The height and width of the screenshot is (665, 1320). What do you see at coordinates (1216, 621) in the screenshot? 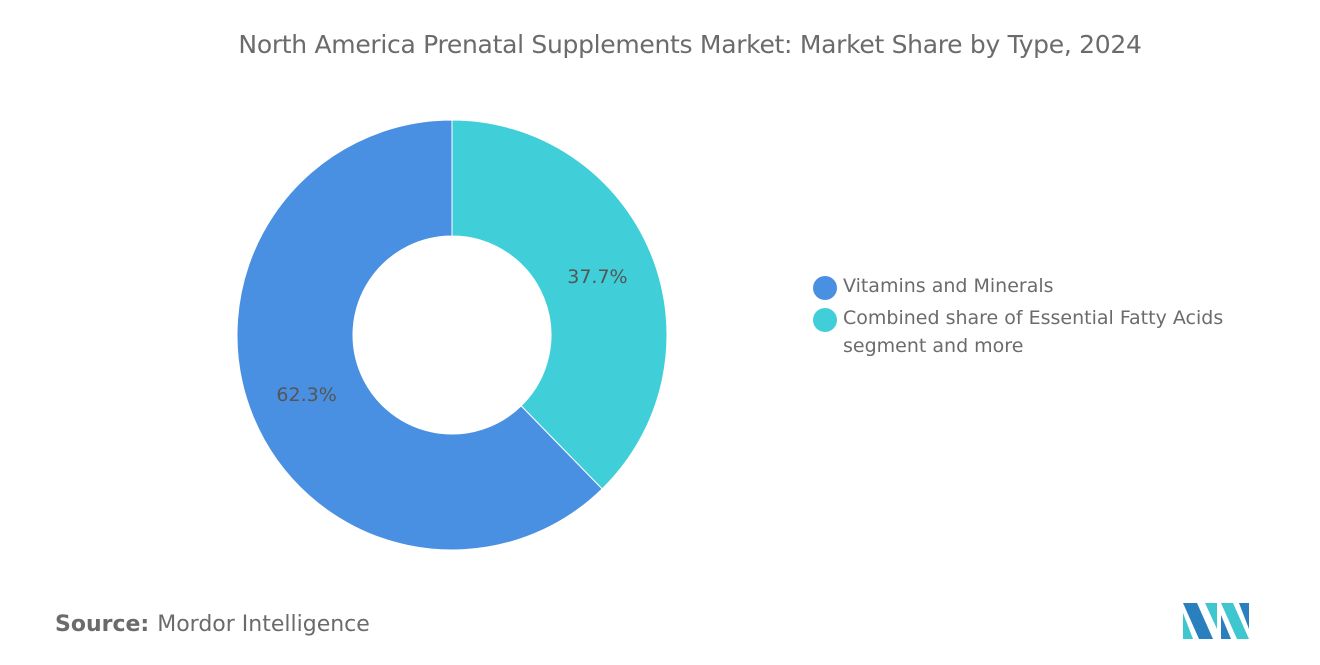
I see `mordor-intelligence-logo-icon` at bounding box center [1216, 621].